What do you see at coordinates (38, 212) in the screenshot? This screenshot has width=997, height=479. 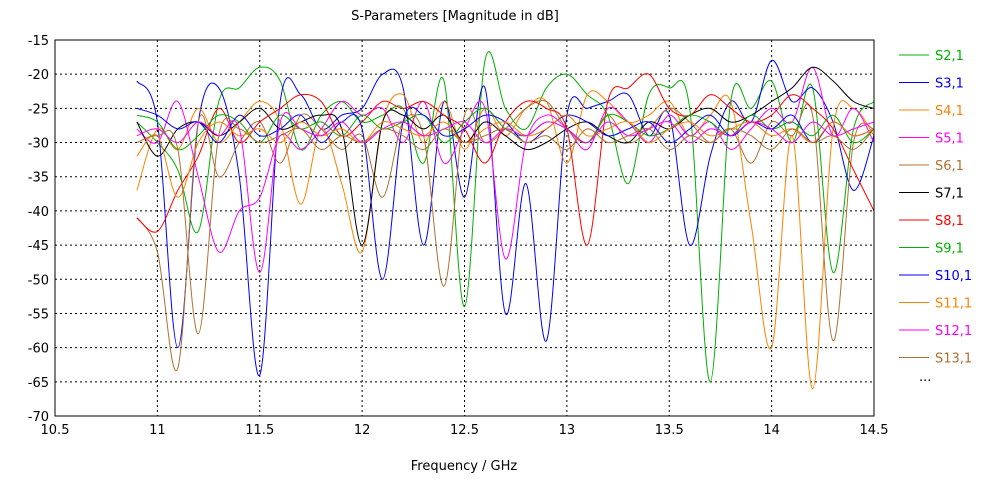 I see `y-tick-label: -40` at bounding box center [38, 212].